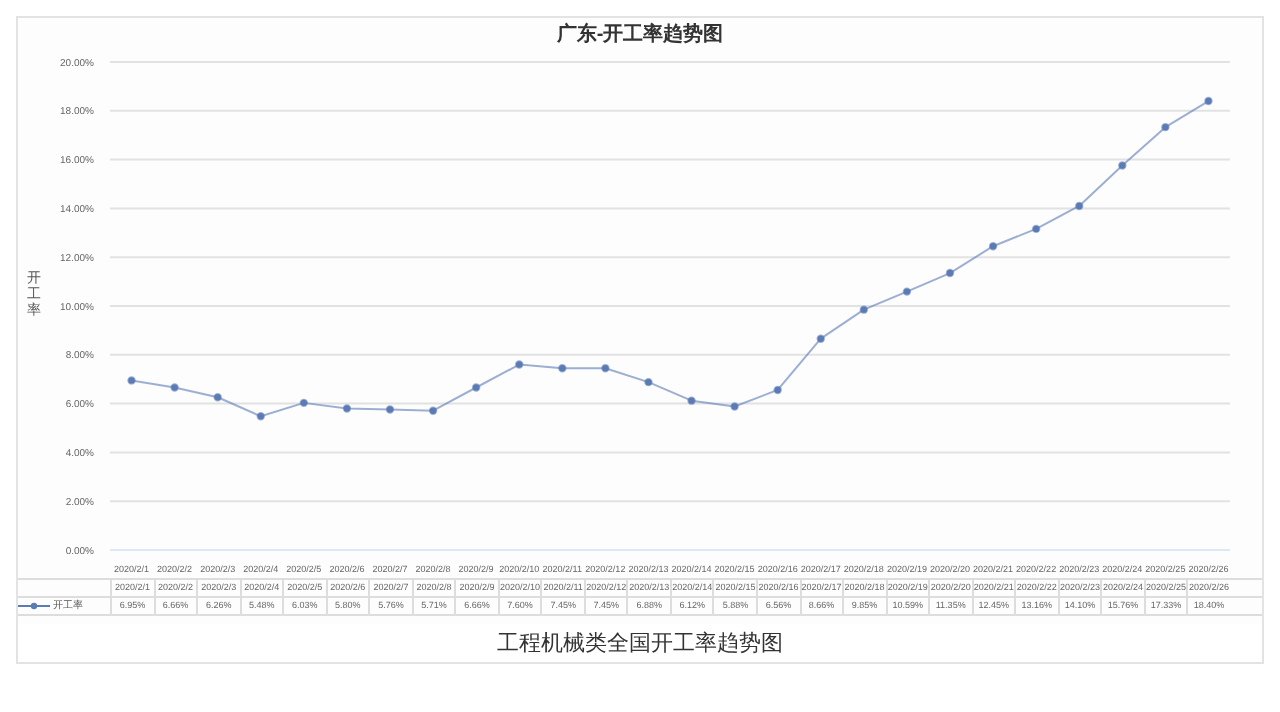 The height and width of the screenshot is (712, 1280). What do you see at coordinates (640, 35) in the screenshot?
I see `chart-title: 广东-开工率趋势图` at bounding box center [640, 35].